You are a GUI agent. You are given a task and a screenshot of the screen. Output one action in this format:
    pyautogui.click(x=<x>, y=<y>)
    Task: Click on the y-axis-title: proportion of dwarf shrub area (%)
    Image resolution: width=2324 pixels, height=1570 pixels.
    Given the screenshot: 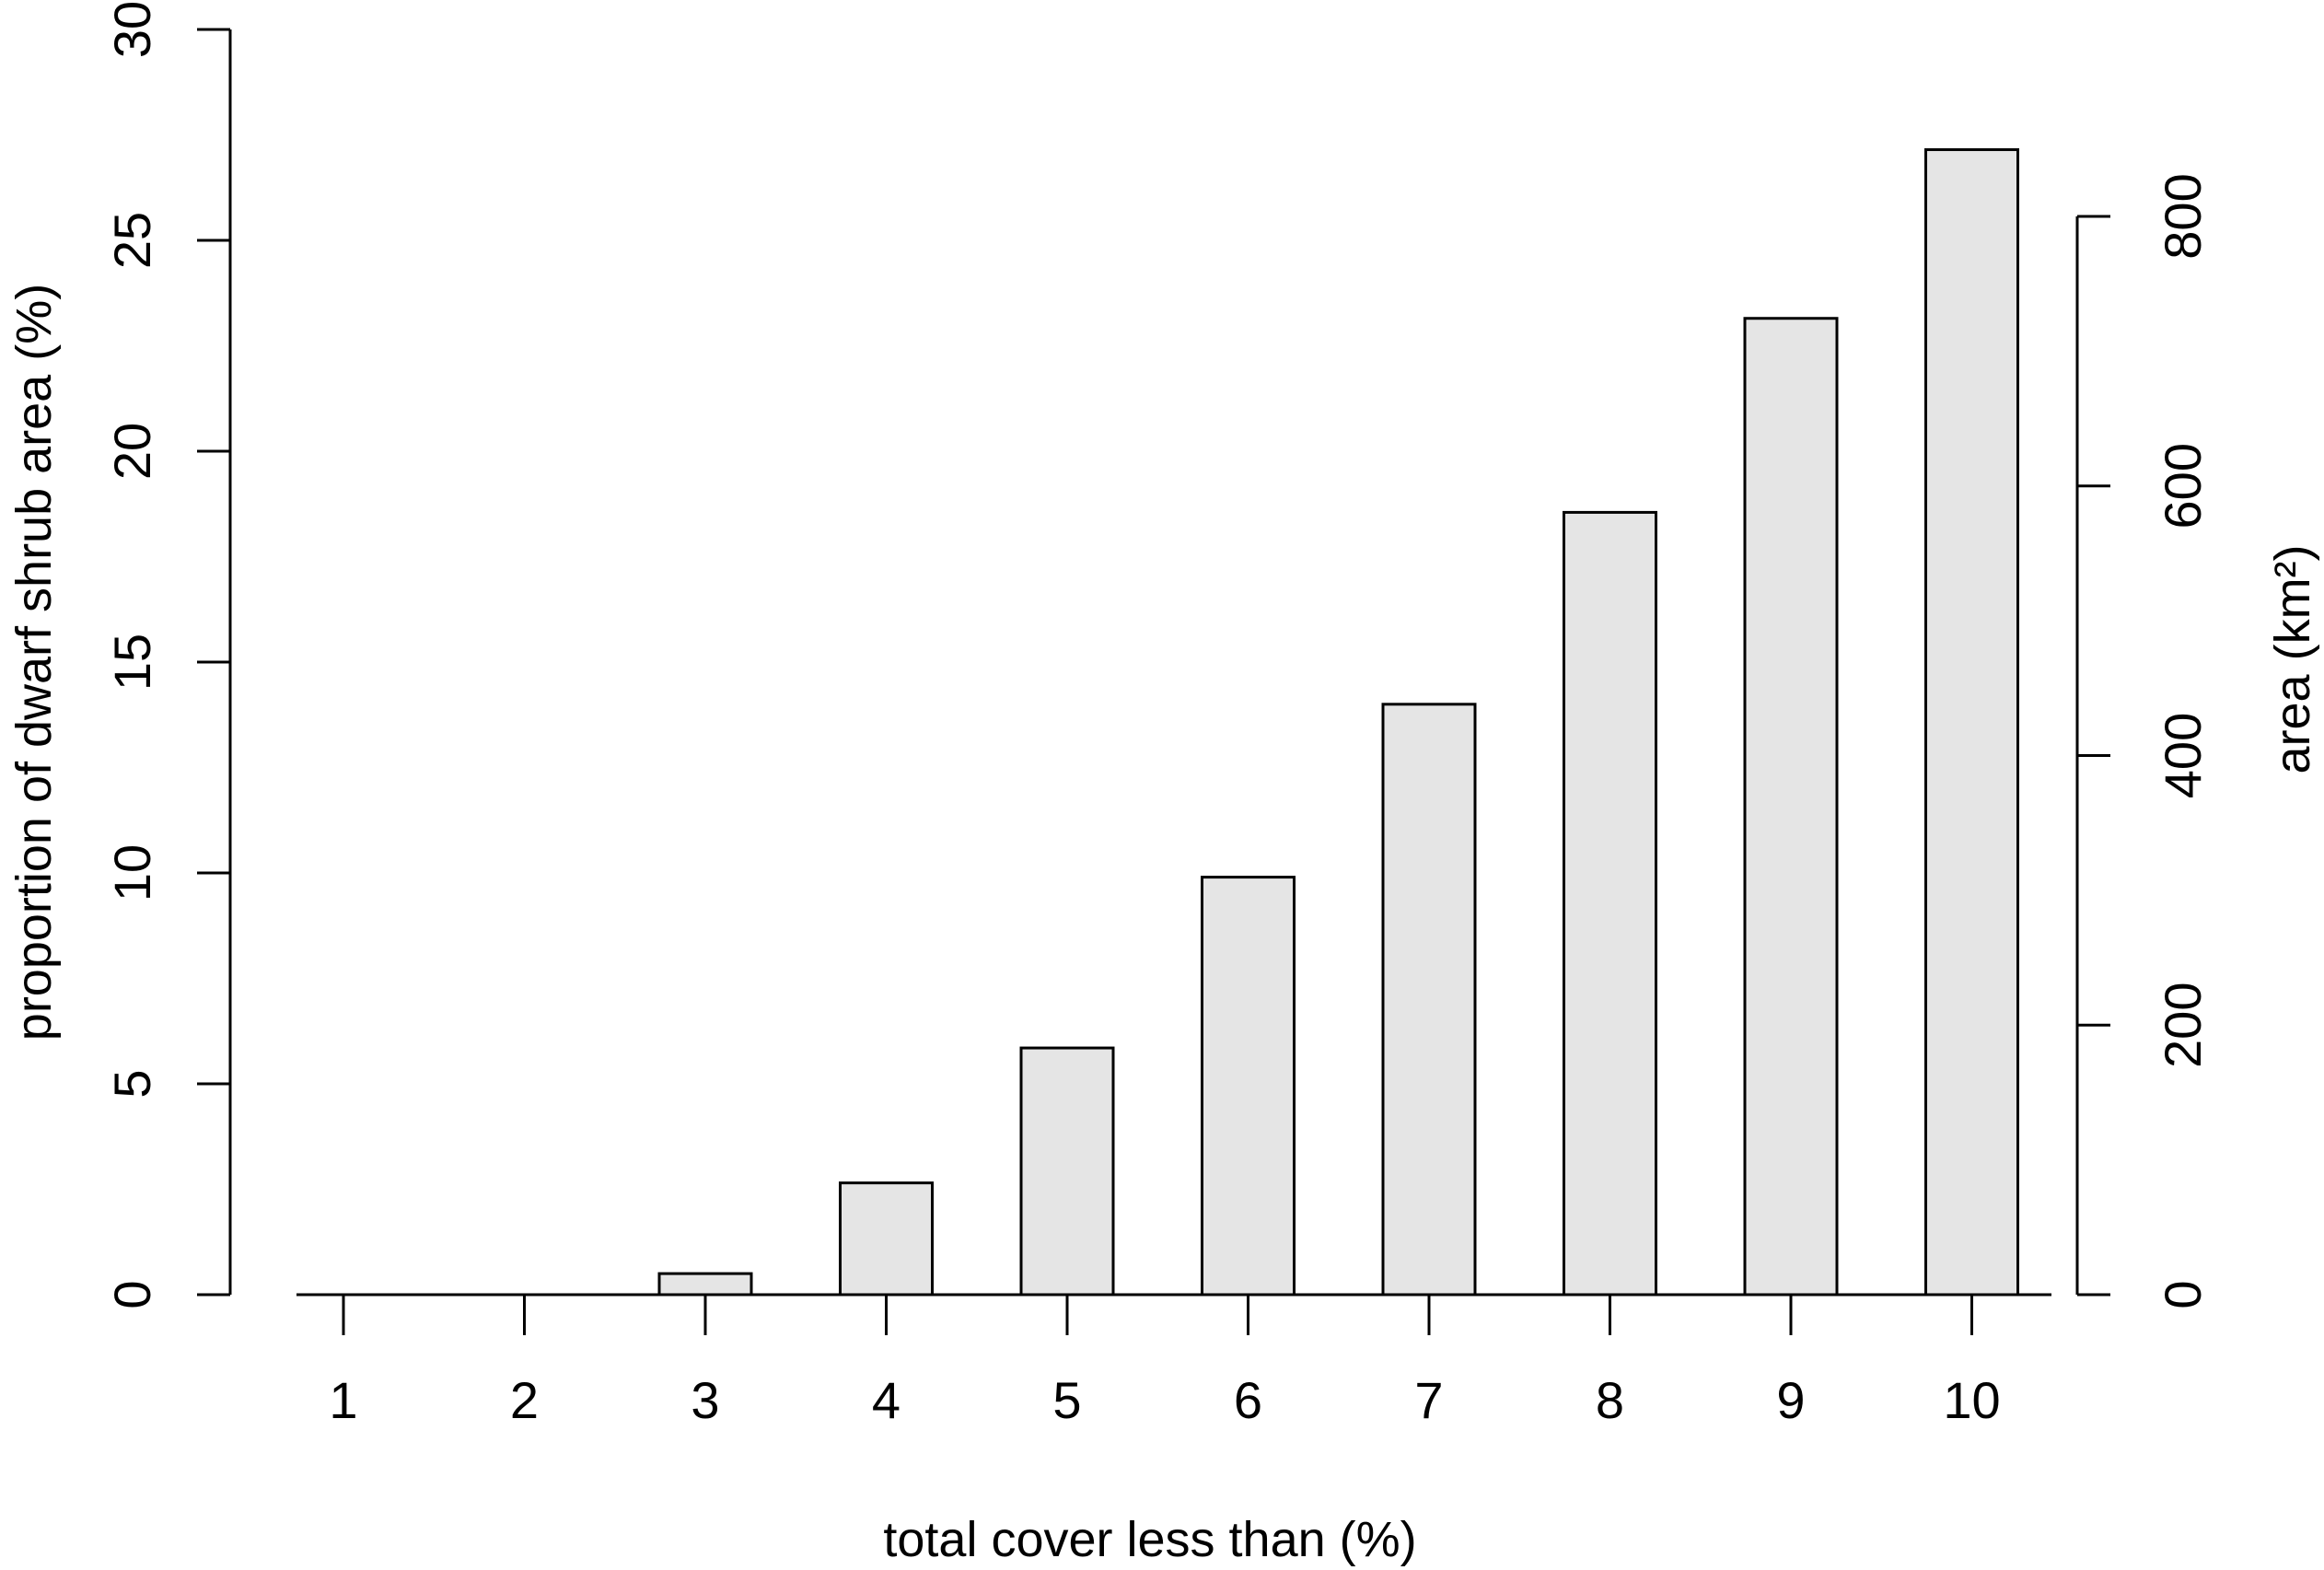 What is the action you would take?
    pyautogui.click(x=34, y=663)
    